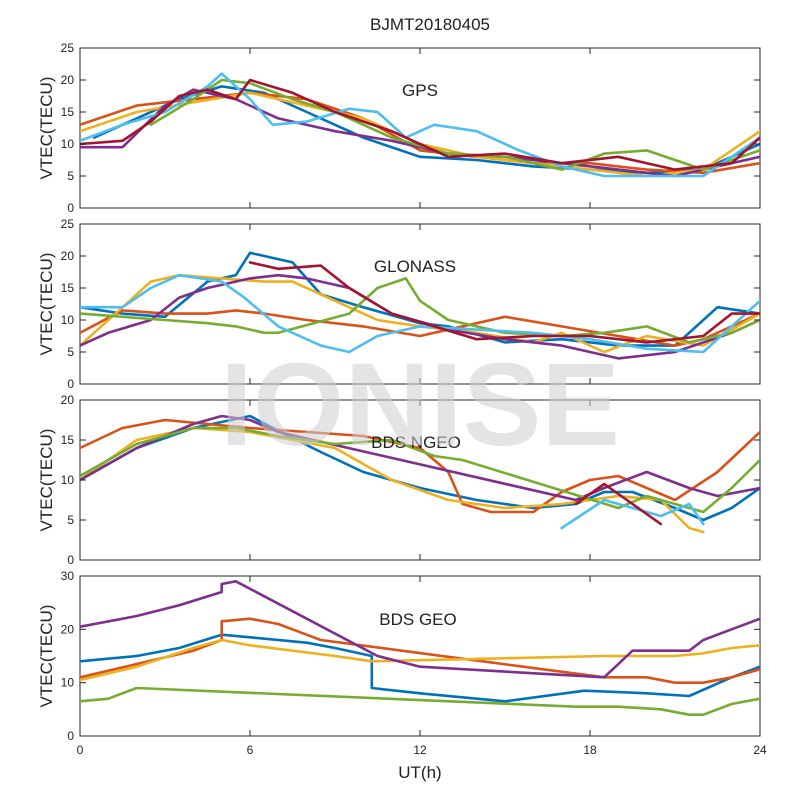 This screenshot has width=800, height=800. I want to click on panel-label: GLONASS, so click(415, 266).